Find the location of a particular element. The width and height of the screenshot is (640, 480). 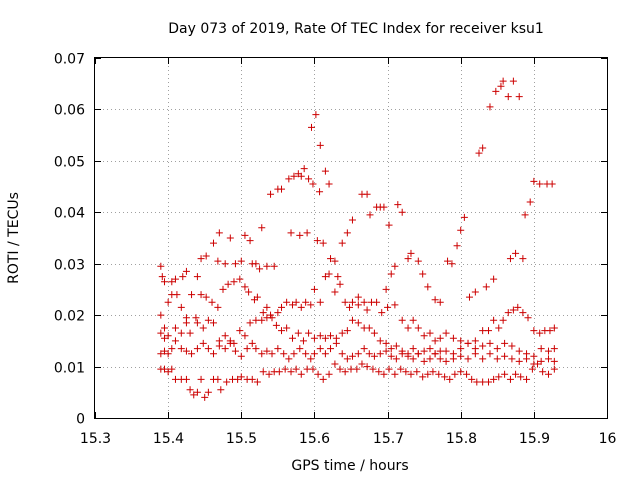

y-tick-label: 0.03 is located at coordinates (69, 266).